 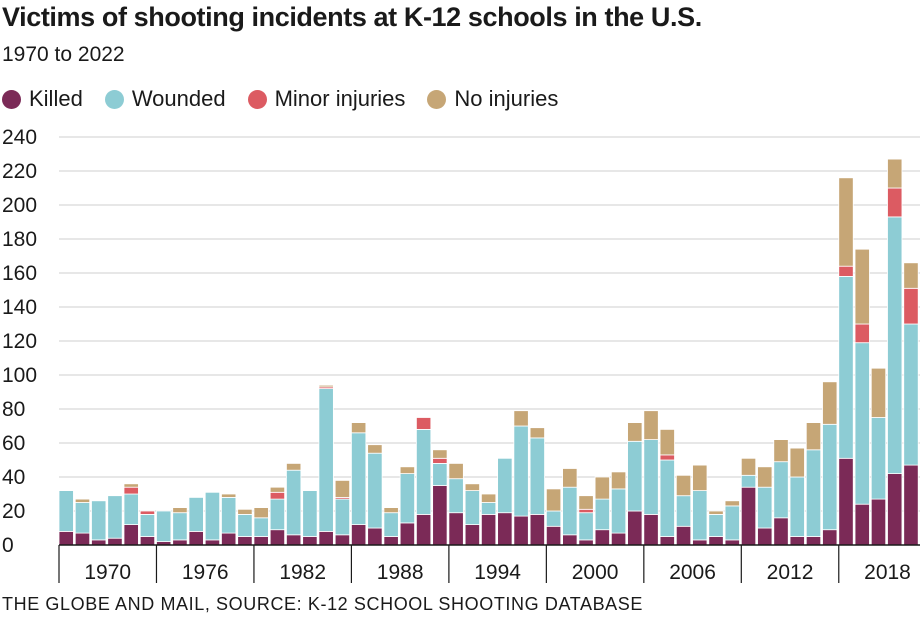 I want to click on bar-killed-1985, so click(x=310, y=541).